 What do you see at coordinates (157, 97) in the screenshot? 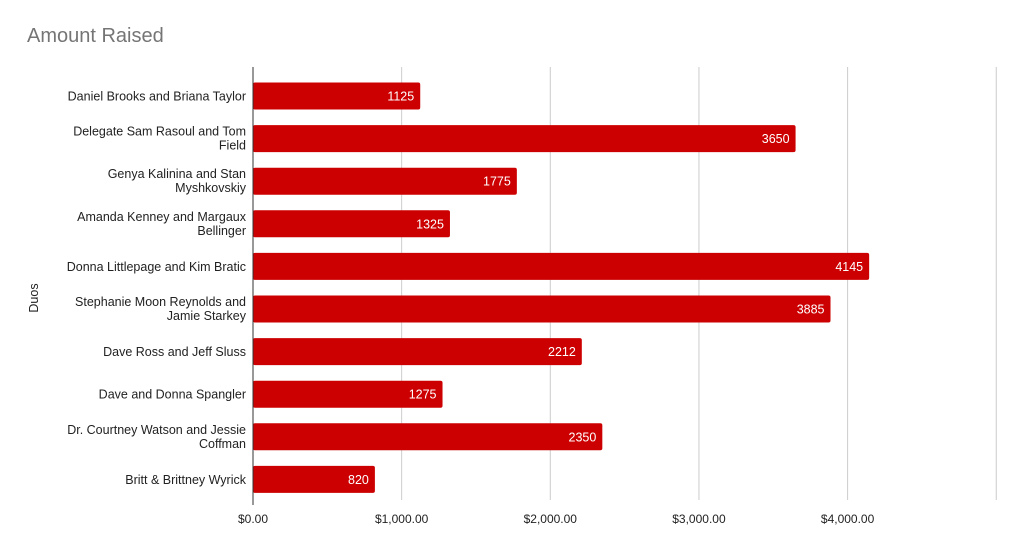
I see `category-label: Daniel Brooks and Briana Taylor` at bounding box center [157, 97].